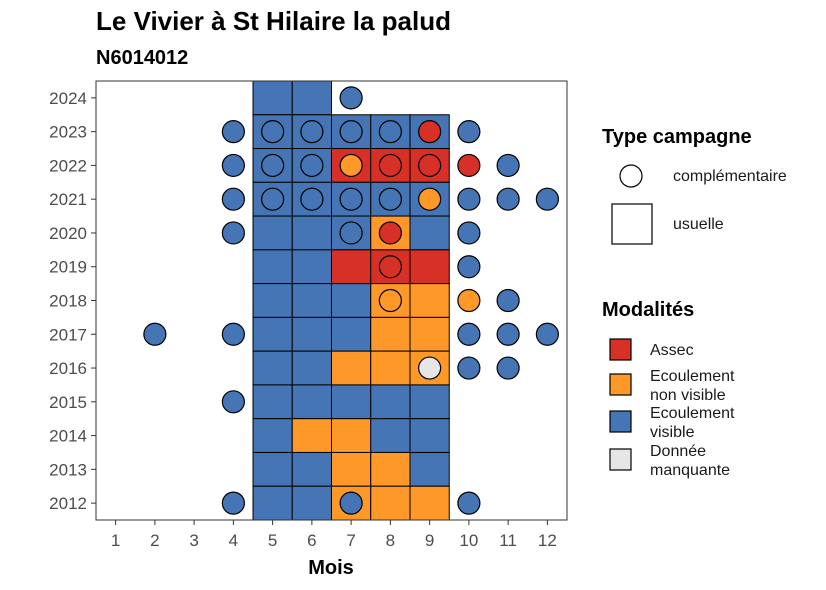 This screenshot has height=590, width=826. I want to click on x-tick-label: 2, so click(154, 540).